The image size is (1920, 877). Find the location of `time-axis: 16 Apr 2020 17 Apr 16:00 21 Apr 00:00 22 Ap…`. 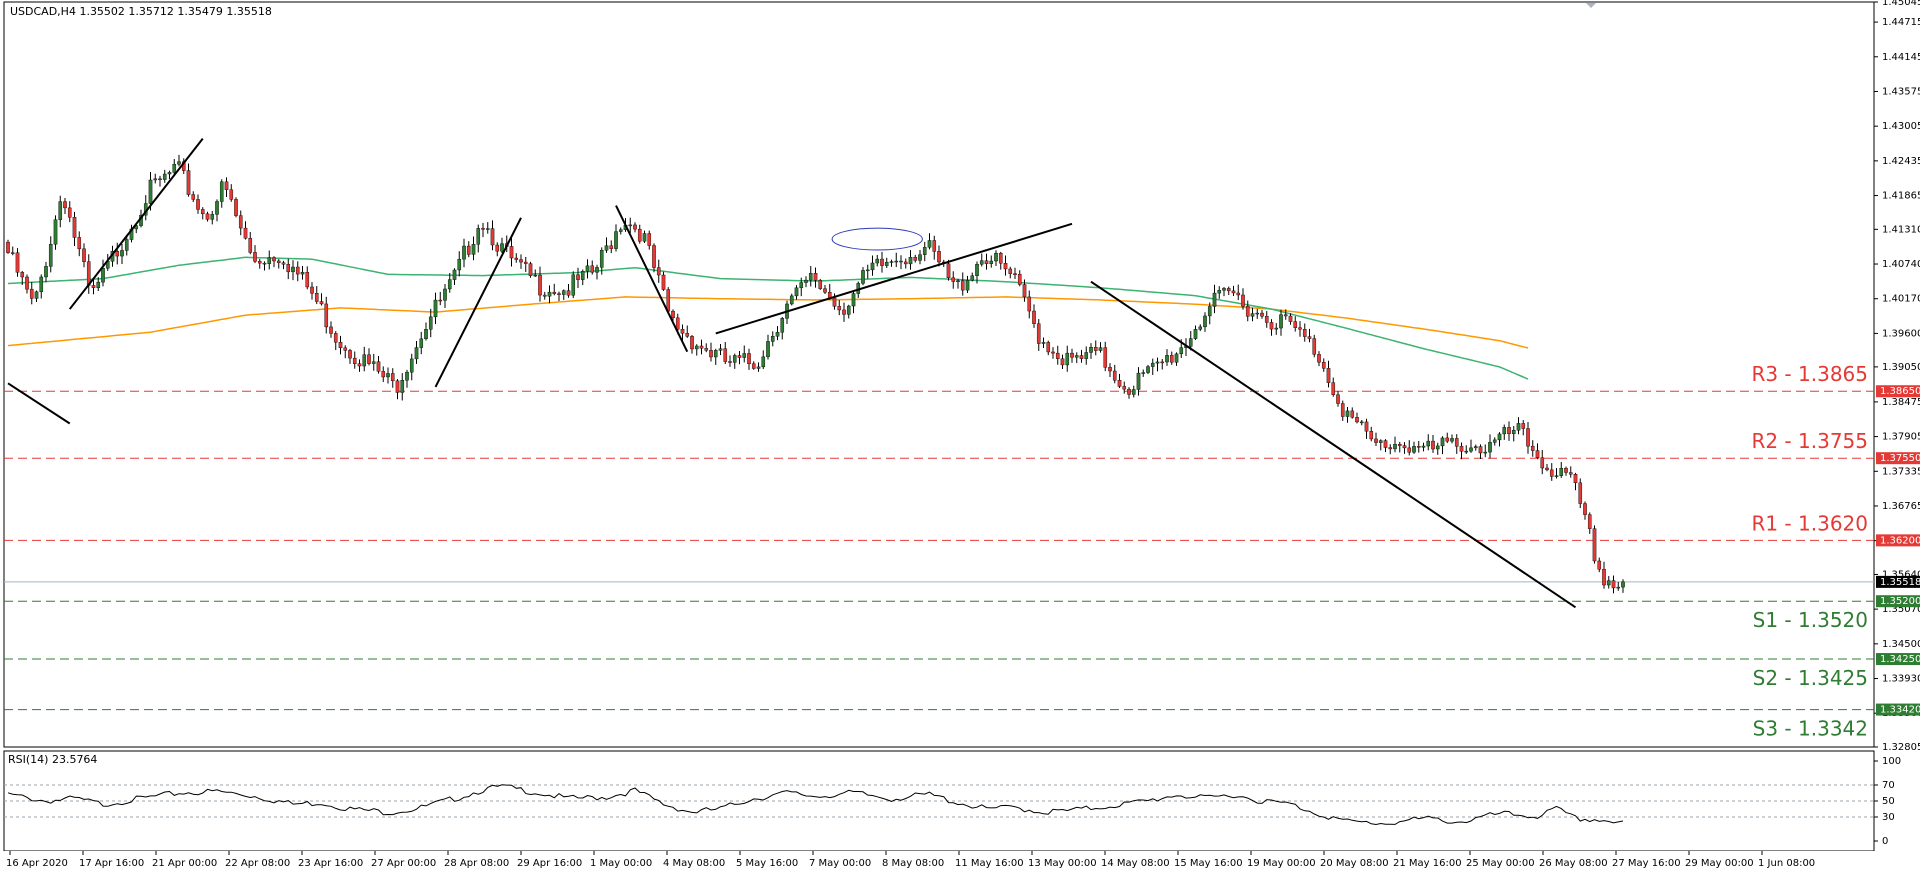

time-axis: 16 Apr 2020 17 Apr 16:00 21 Apr 00:00 22 Ap… is located at coordinates (960, 862).